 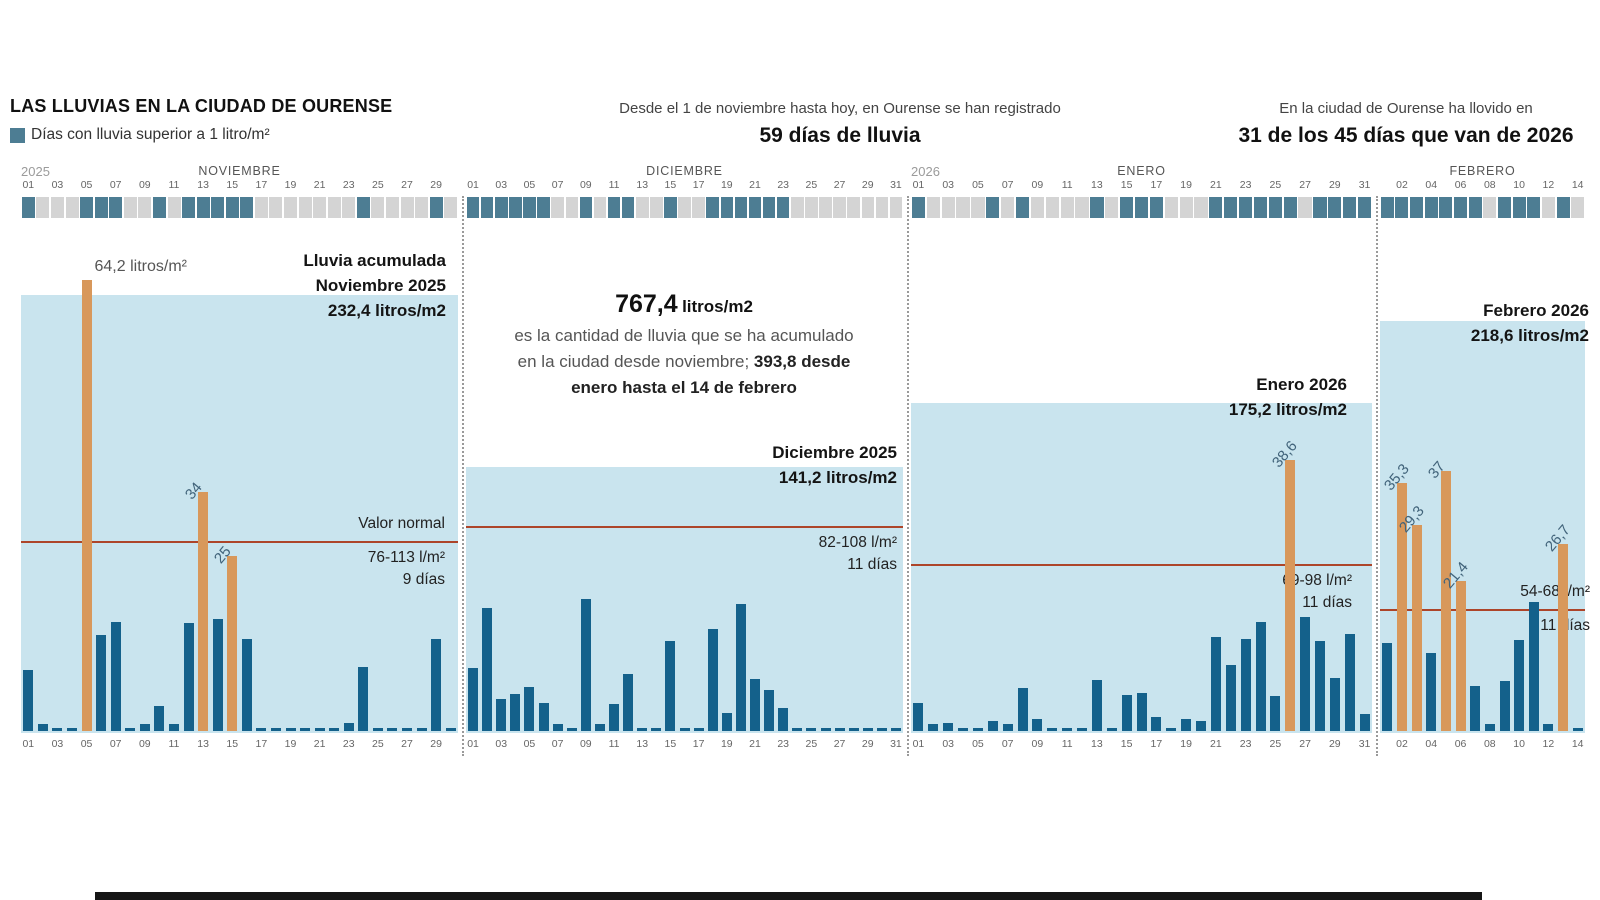 I want to click on strip-day-tick: 06, so click(x=1460, y=185).